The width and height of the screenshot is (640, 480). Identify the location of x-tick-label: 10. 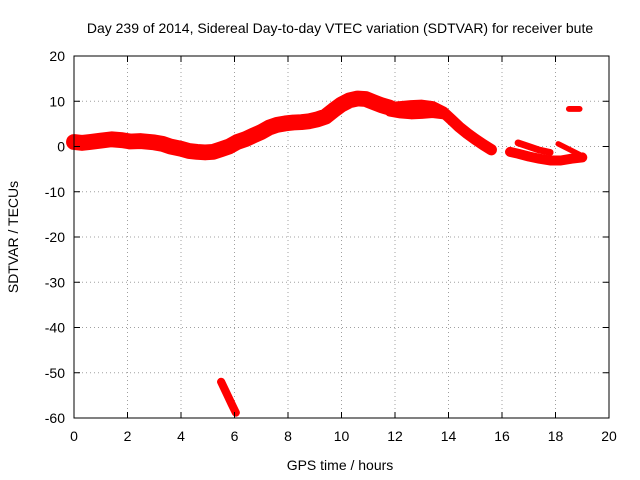
(342, 436).